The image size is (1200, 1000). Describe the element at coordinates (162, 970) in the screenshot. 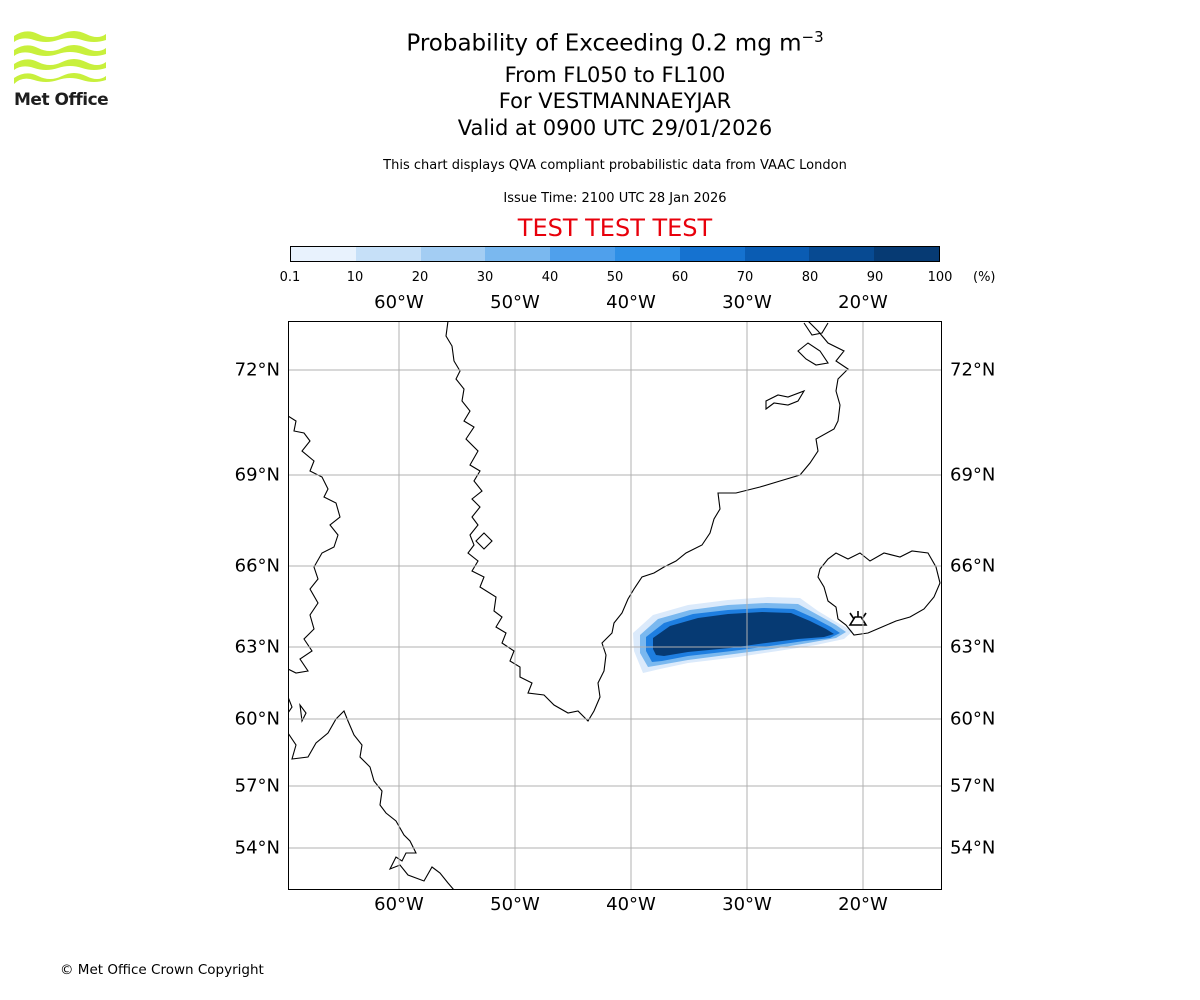

I see `copyright: © Met Office Crown Copyright` at that location.